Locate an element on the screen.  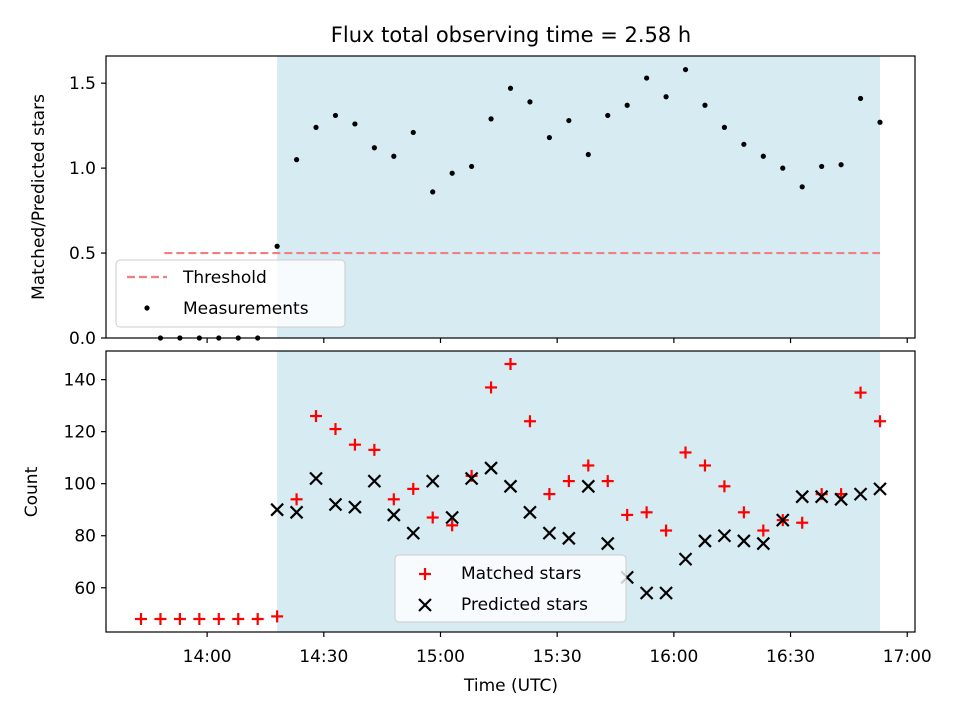
count-panel-y-label: Count is located at coordinates (32, 491).